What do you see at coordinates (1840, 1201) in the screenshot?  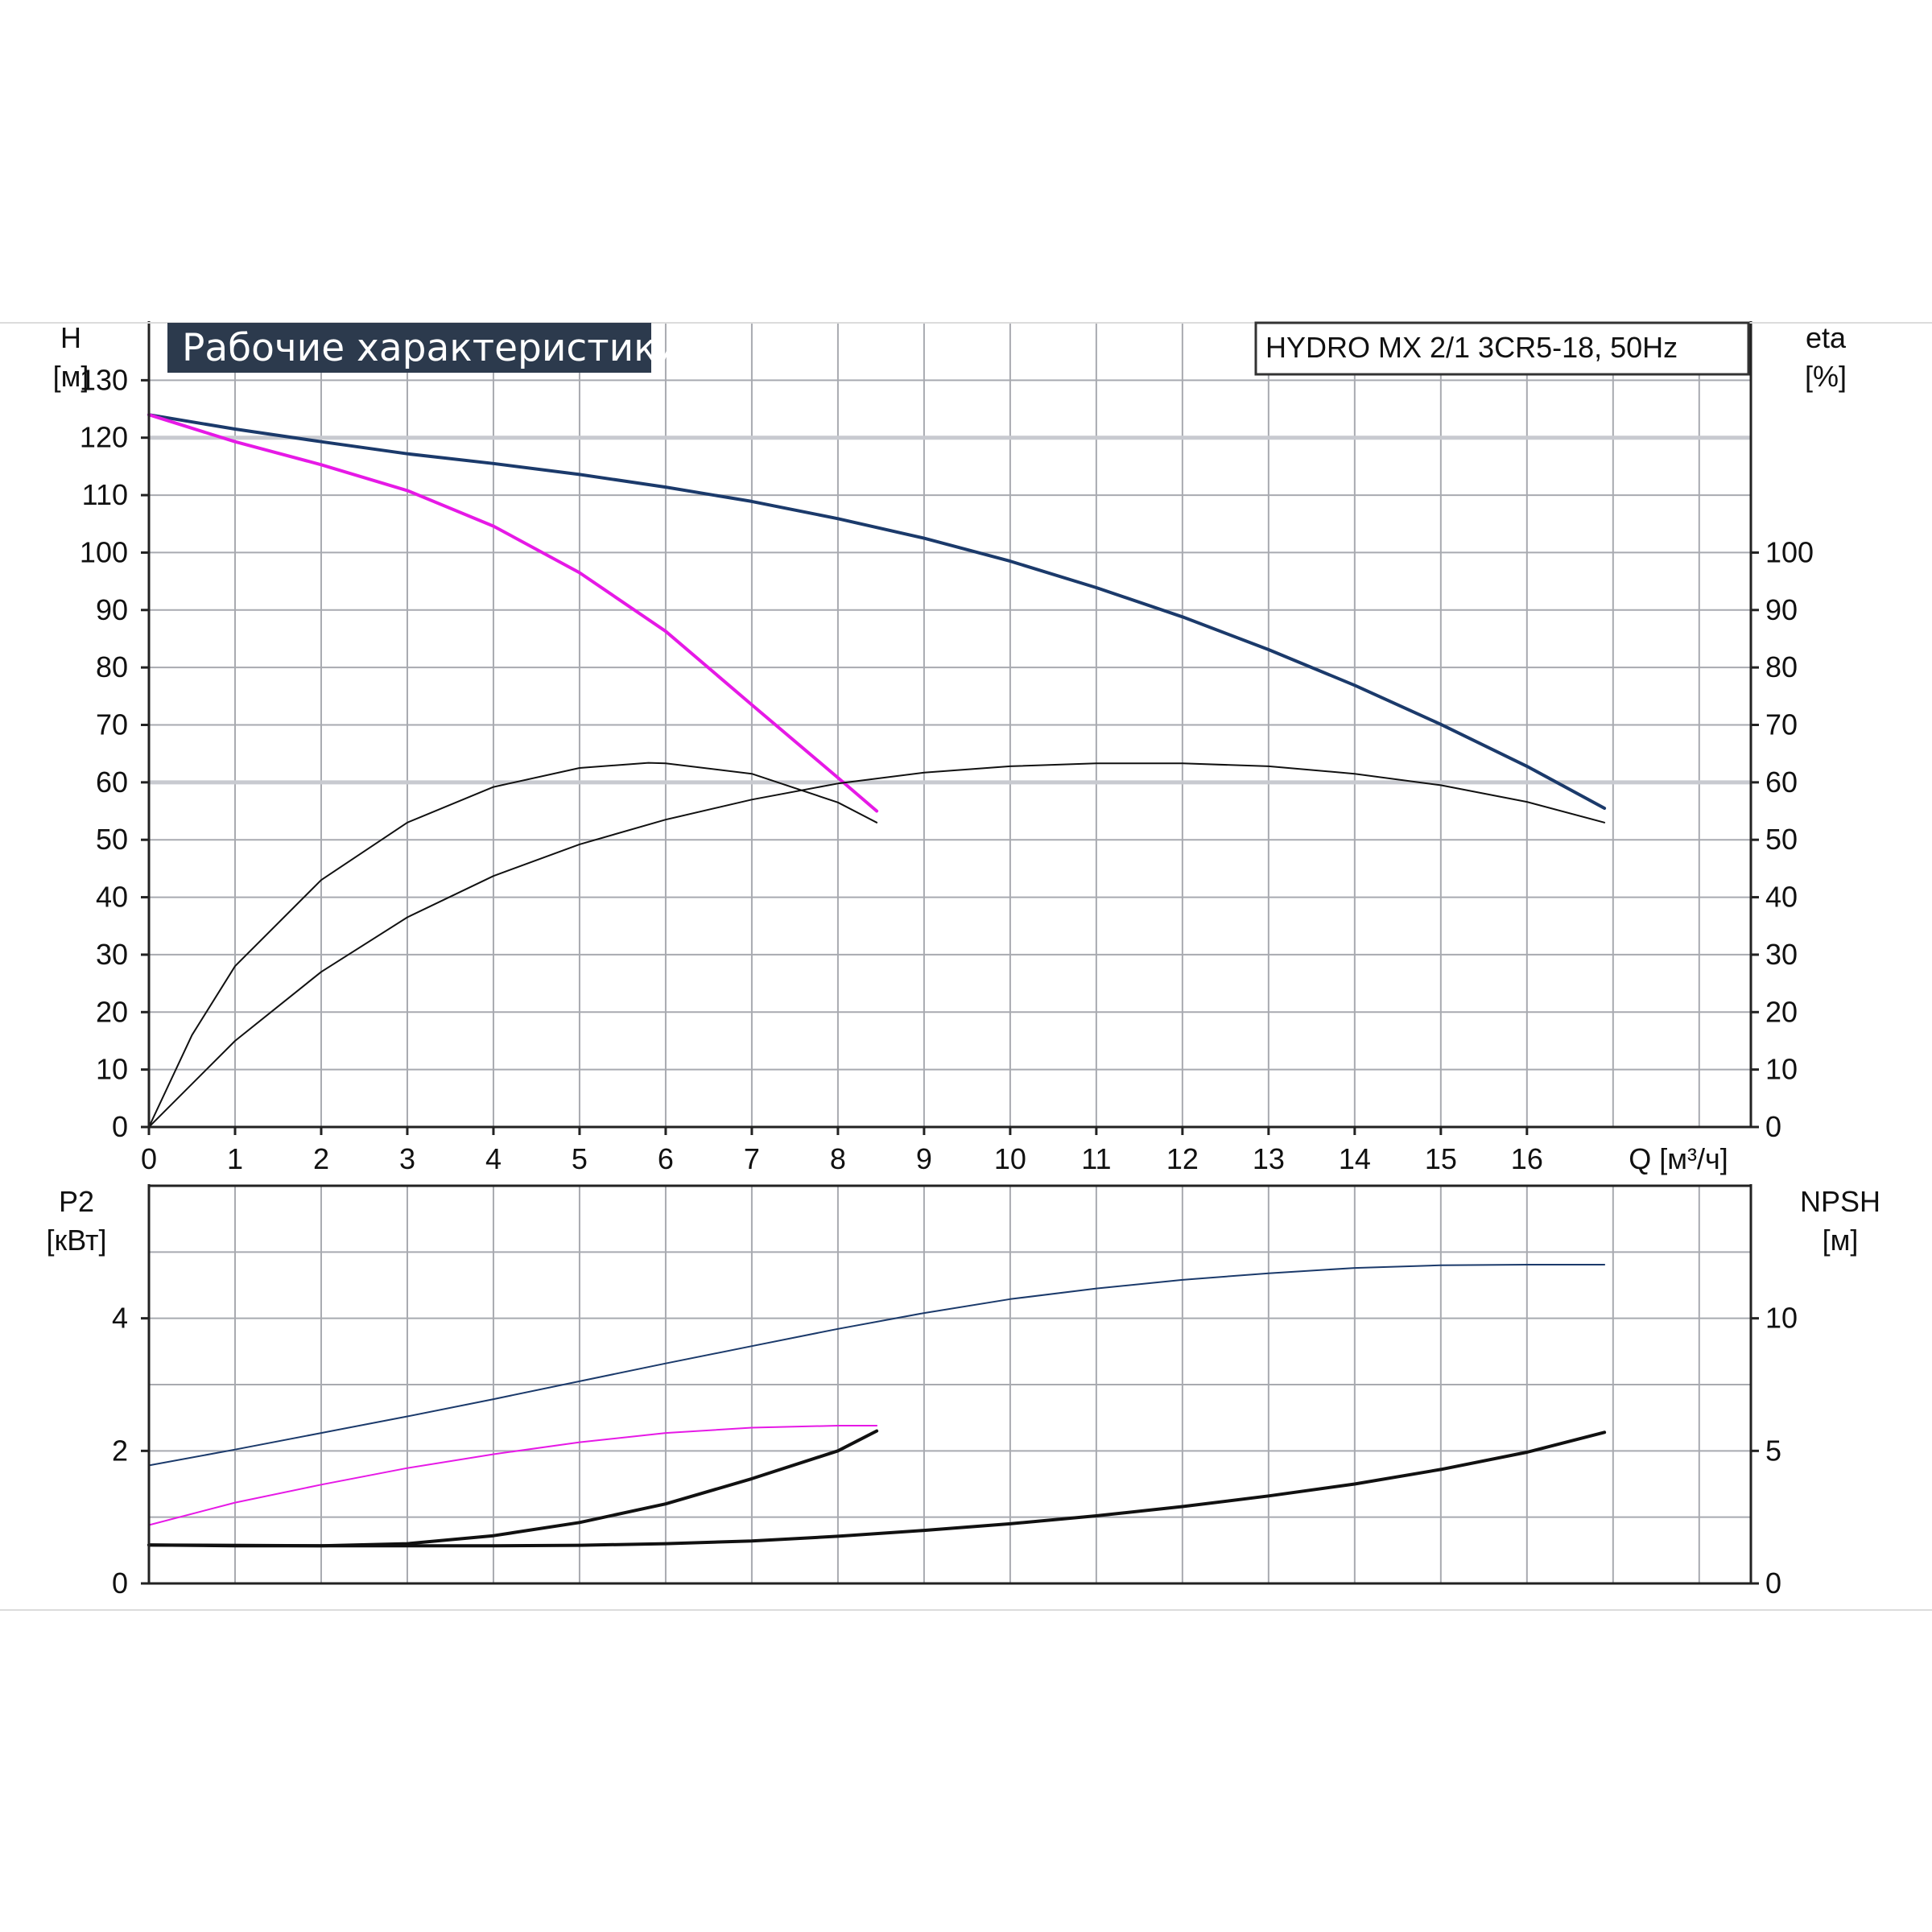 I see `bottom-right-axis-label: NPSH` at bounding box center [1840, 1201].